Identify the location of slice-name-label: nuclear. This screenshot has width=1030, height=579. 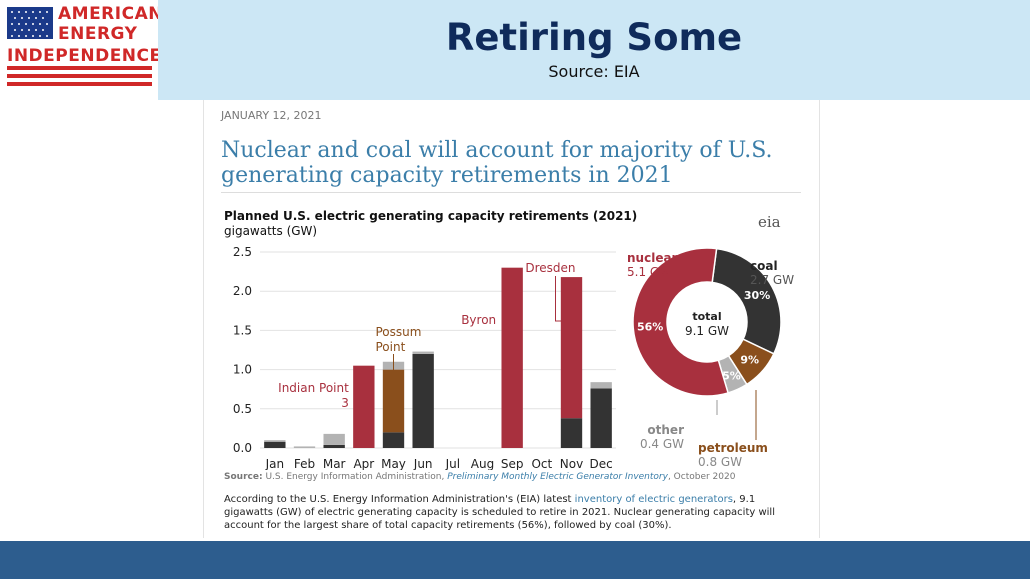
(652, 258).